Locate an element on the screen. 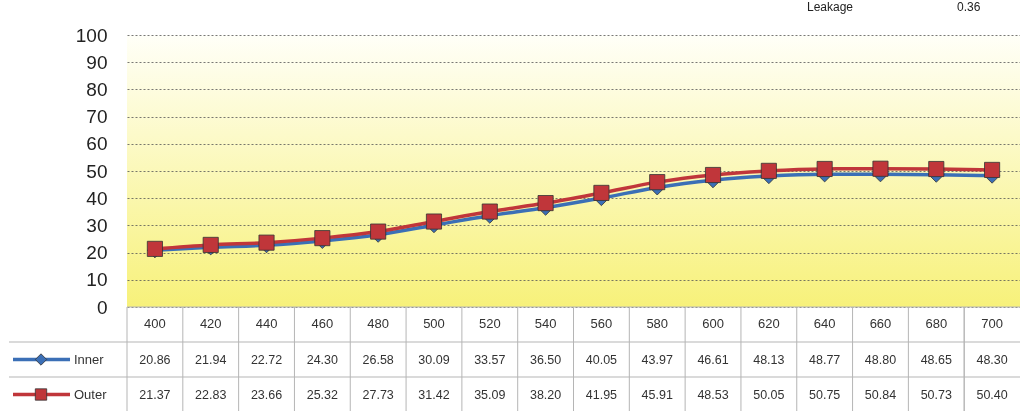  y-tick-label: 60 is located at coordinates (97, 144).